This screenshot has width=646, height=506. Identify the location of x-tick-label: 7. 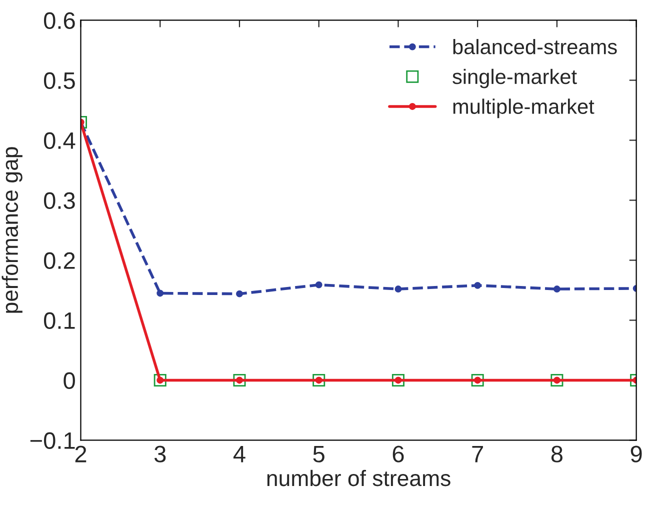
(477, 454).